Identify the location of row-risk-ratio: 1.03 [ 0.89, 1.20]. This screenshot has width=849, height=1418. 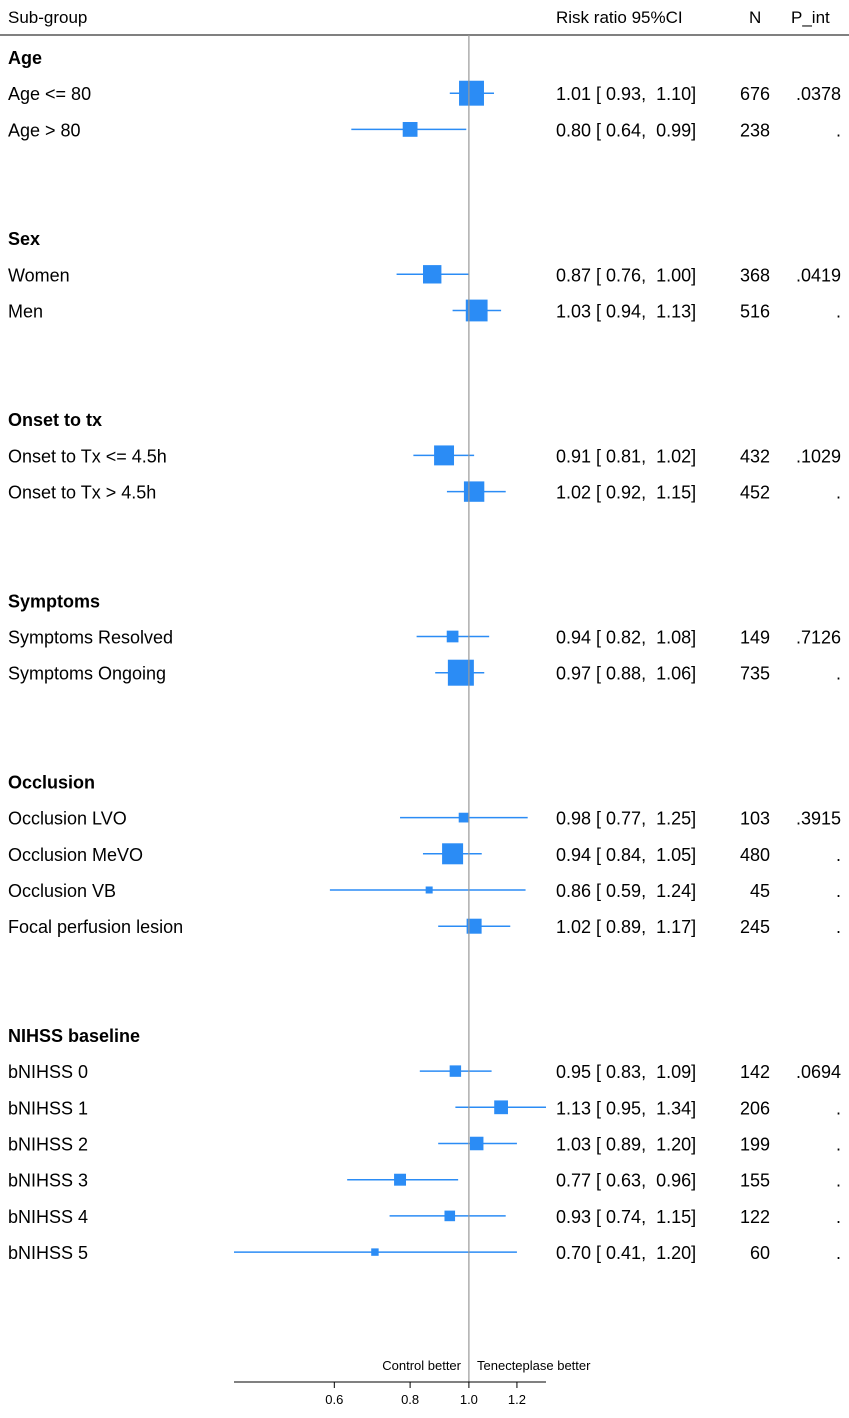
(626, 1145).